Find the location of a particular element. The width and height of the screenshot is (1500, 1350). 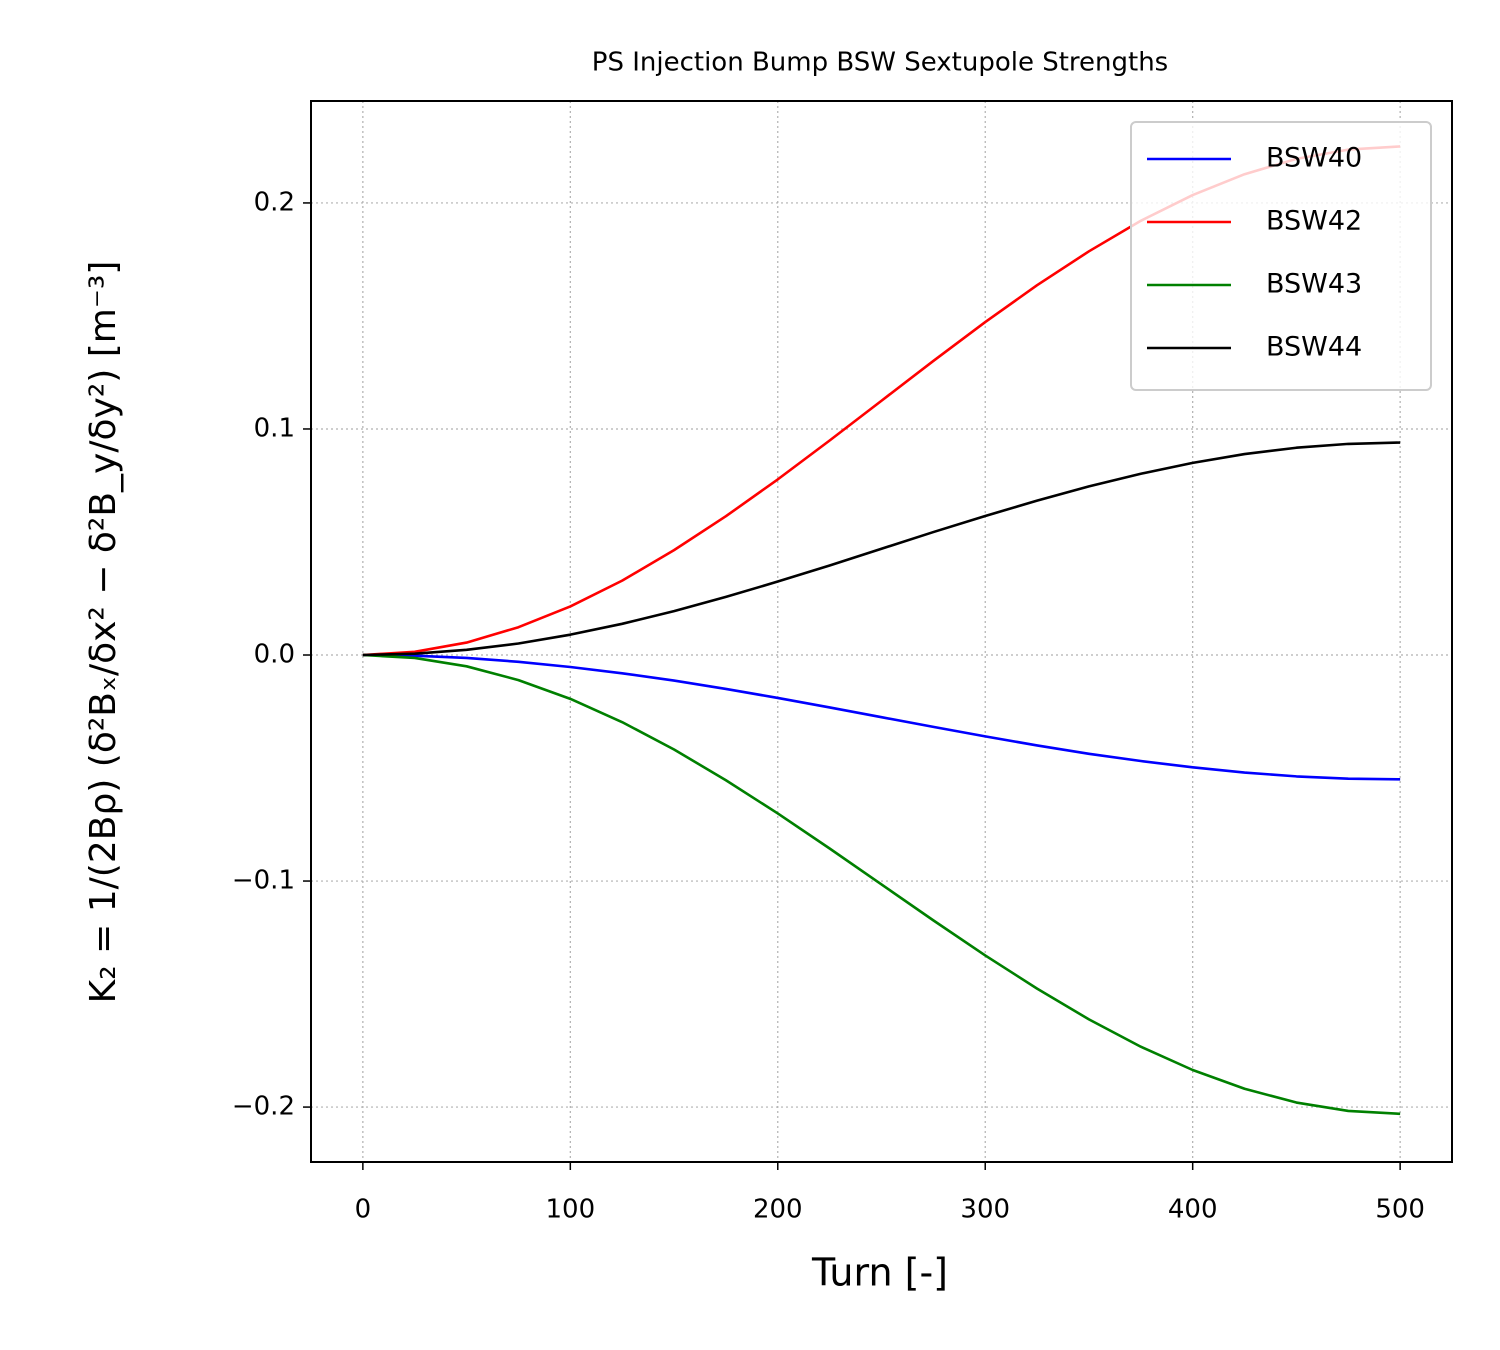

x-tick-label: 200 is located at coordinates (778, 1210).